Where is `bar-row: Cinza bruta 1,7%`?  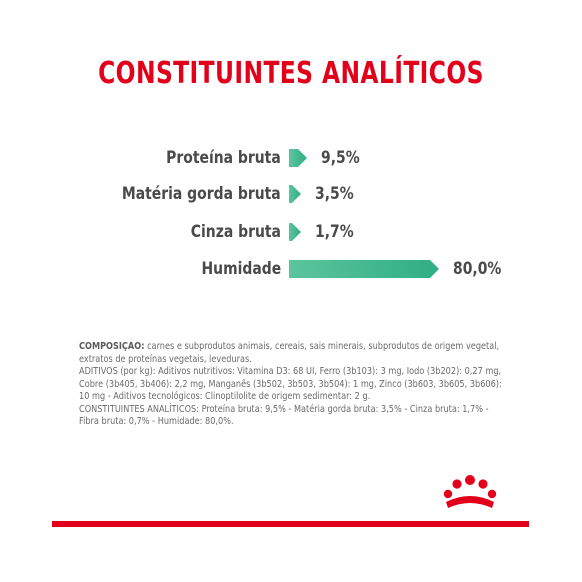 bar-row: Cinza bruta 1,7% is located at coordinates (291, 232).